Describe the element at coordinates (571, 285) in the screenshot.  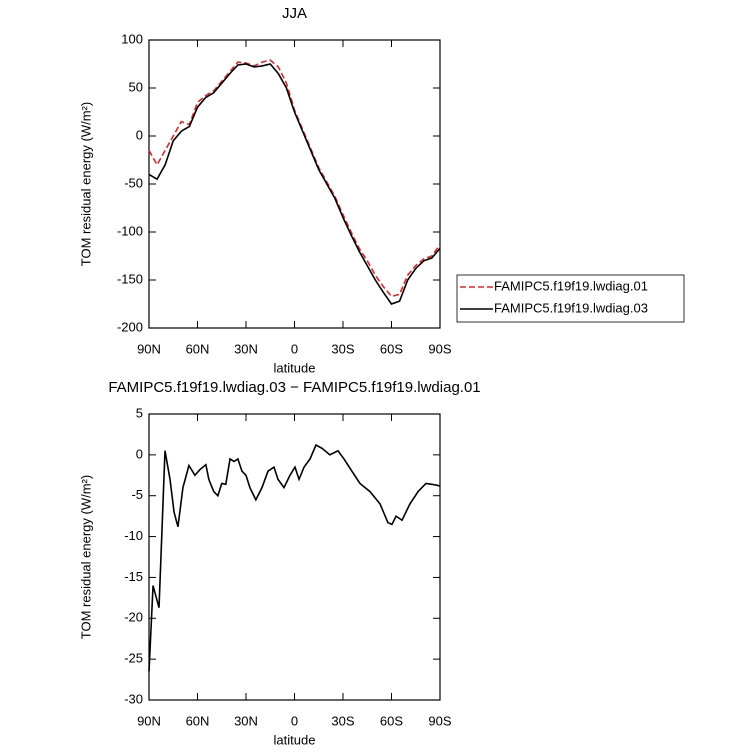
I see `legend-label: FAMIPC5.f19f19.lwdiag.01` at that location.